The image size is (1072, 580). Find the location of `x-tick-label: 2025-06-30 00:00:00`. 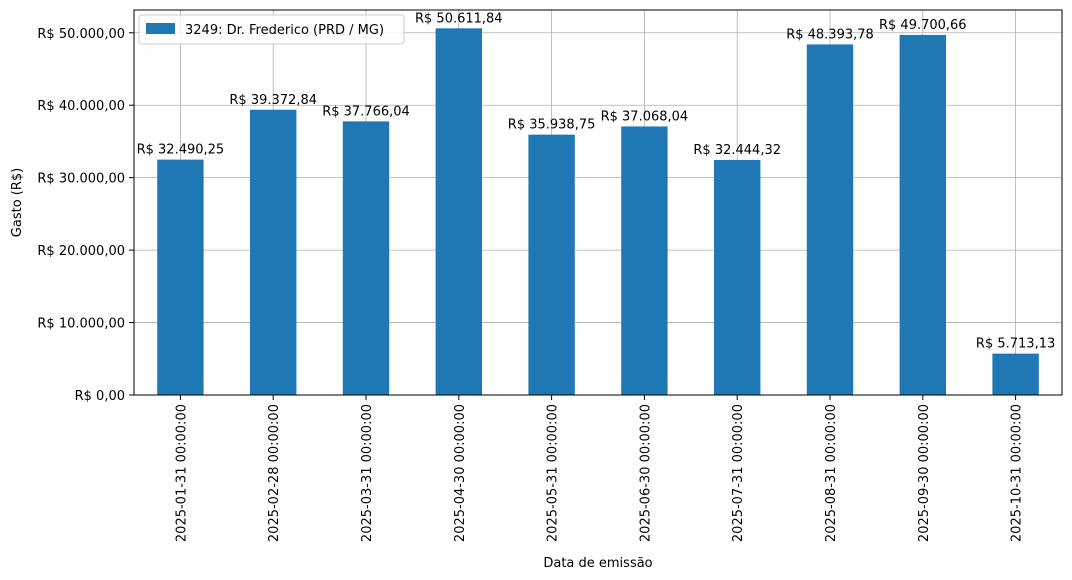

x-tick-label: 2025-06-30 00:00:00 is located at coordinates (645, 473).